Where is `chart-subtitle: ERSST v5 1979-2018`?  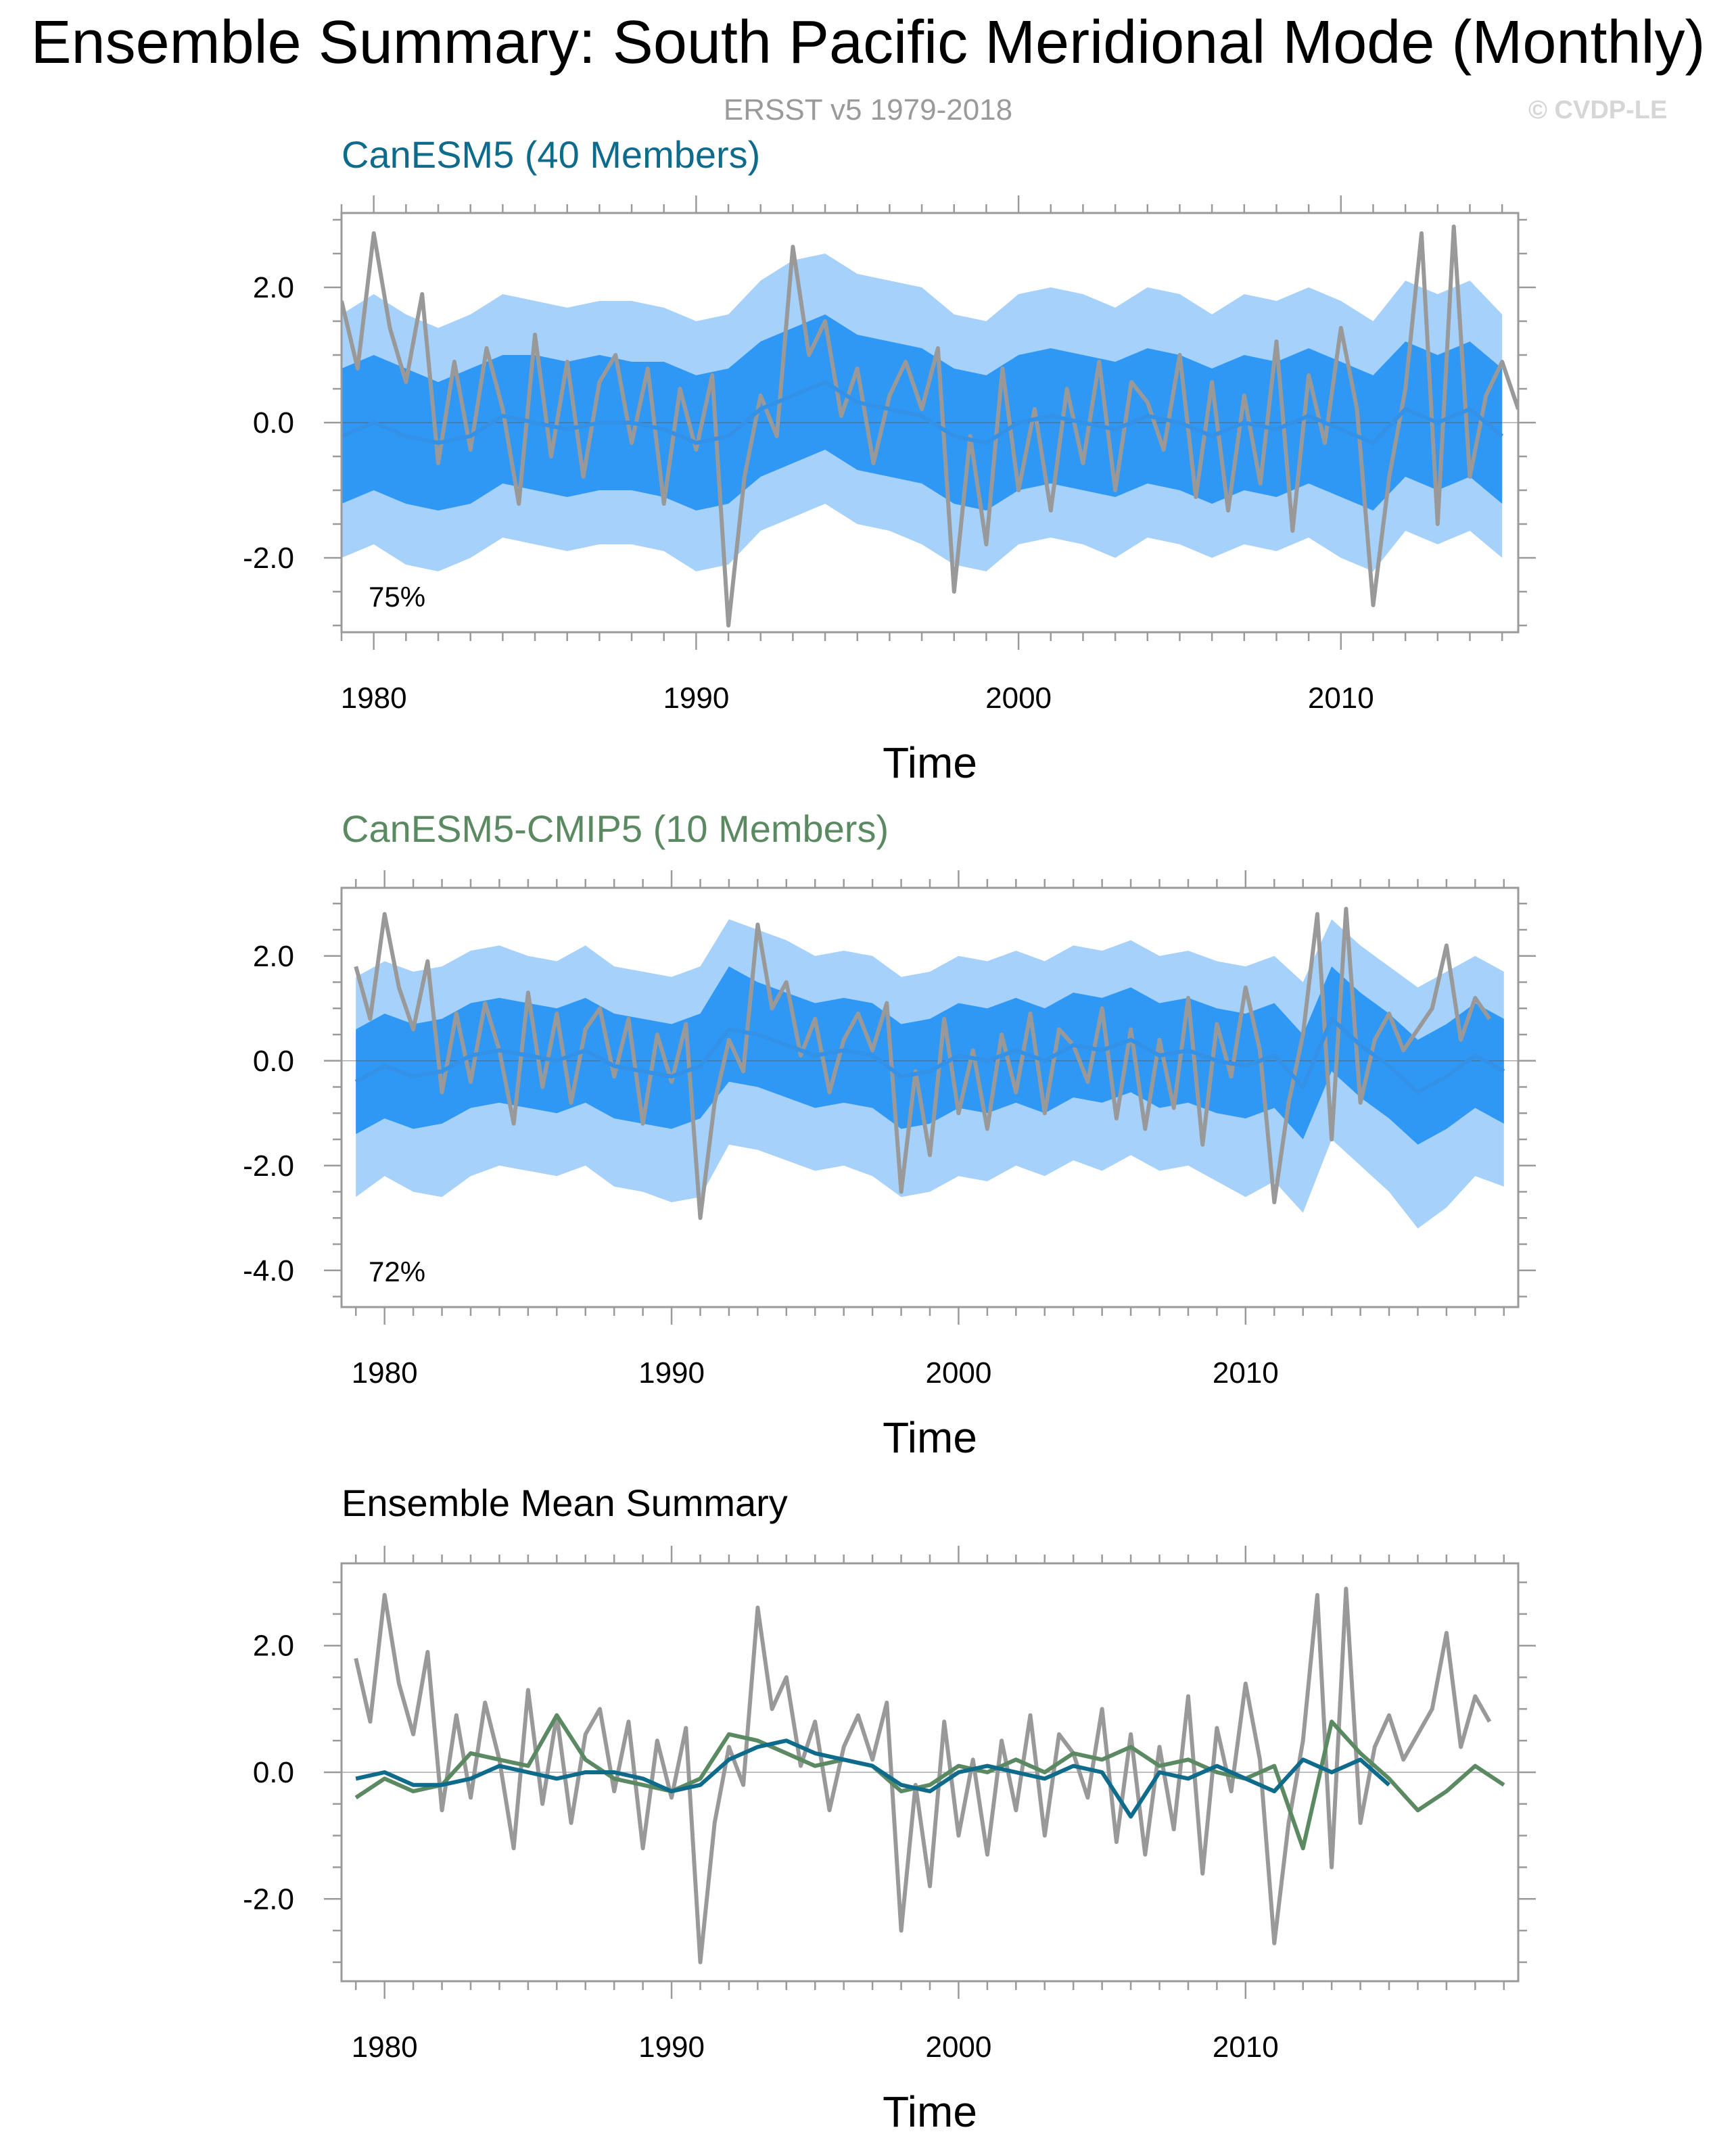
chart-subtitle: ERSST v5 1979-2018 is located at coordinates (868, 109).